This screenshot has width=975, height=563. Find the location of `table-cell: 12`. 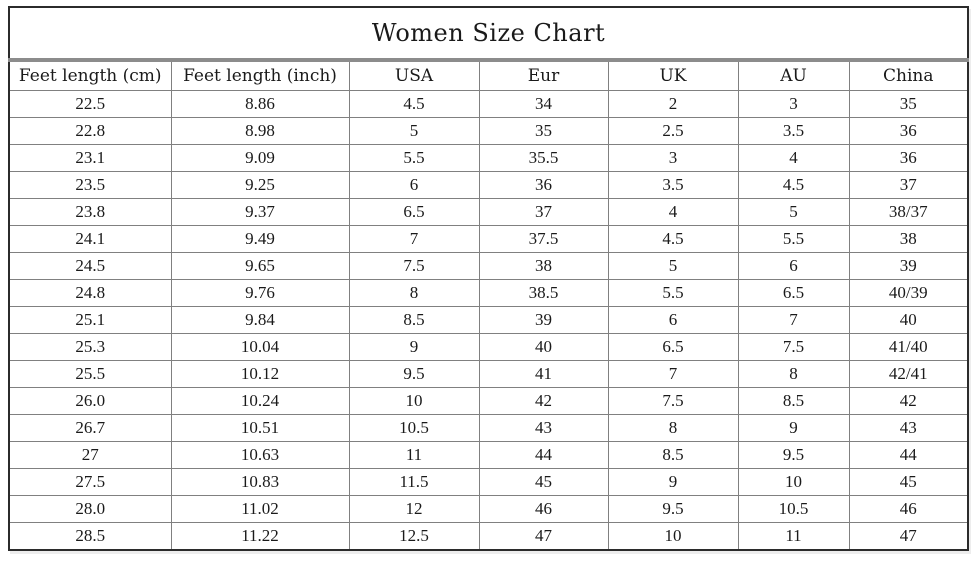

table-cell: 12 is located at coordinates (414, 509).